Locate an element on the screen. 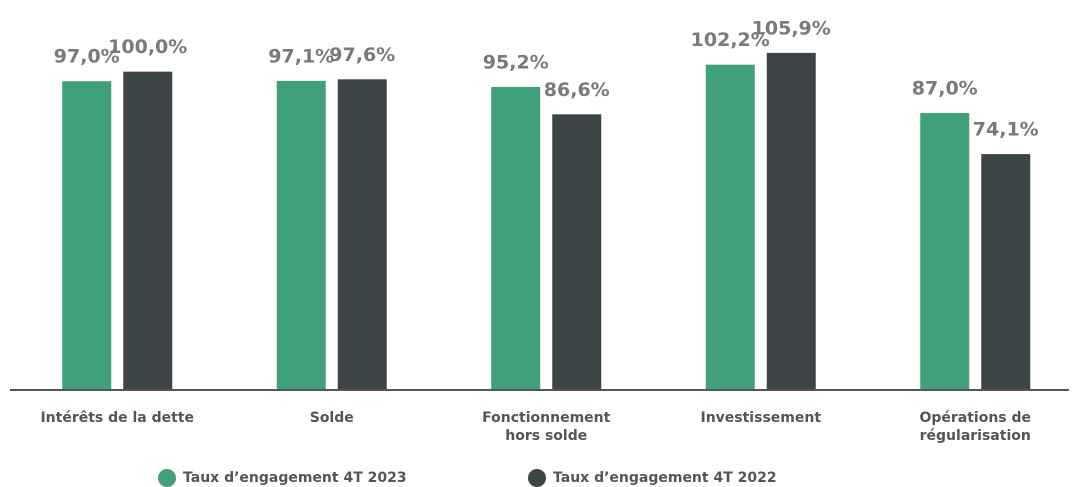  value-label: 105,9% is located at coordinates (791, 28).